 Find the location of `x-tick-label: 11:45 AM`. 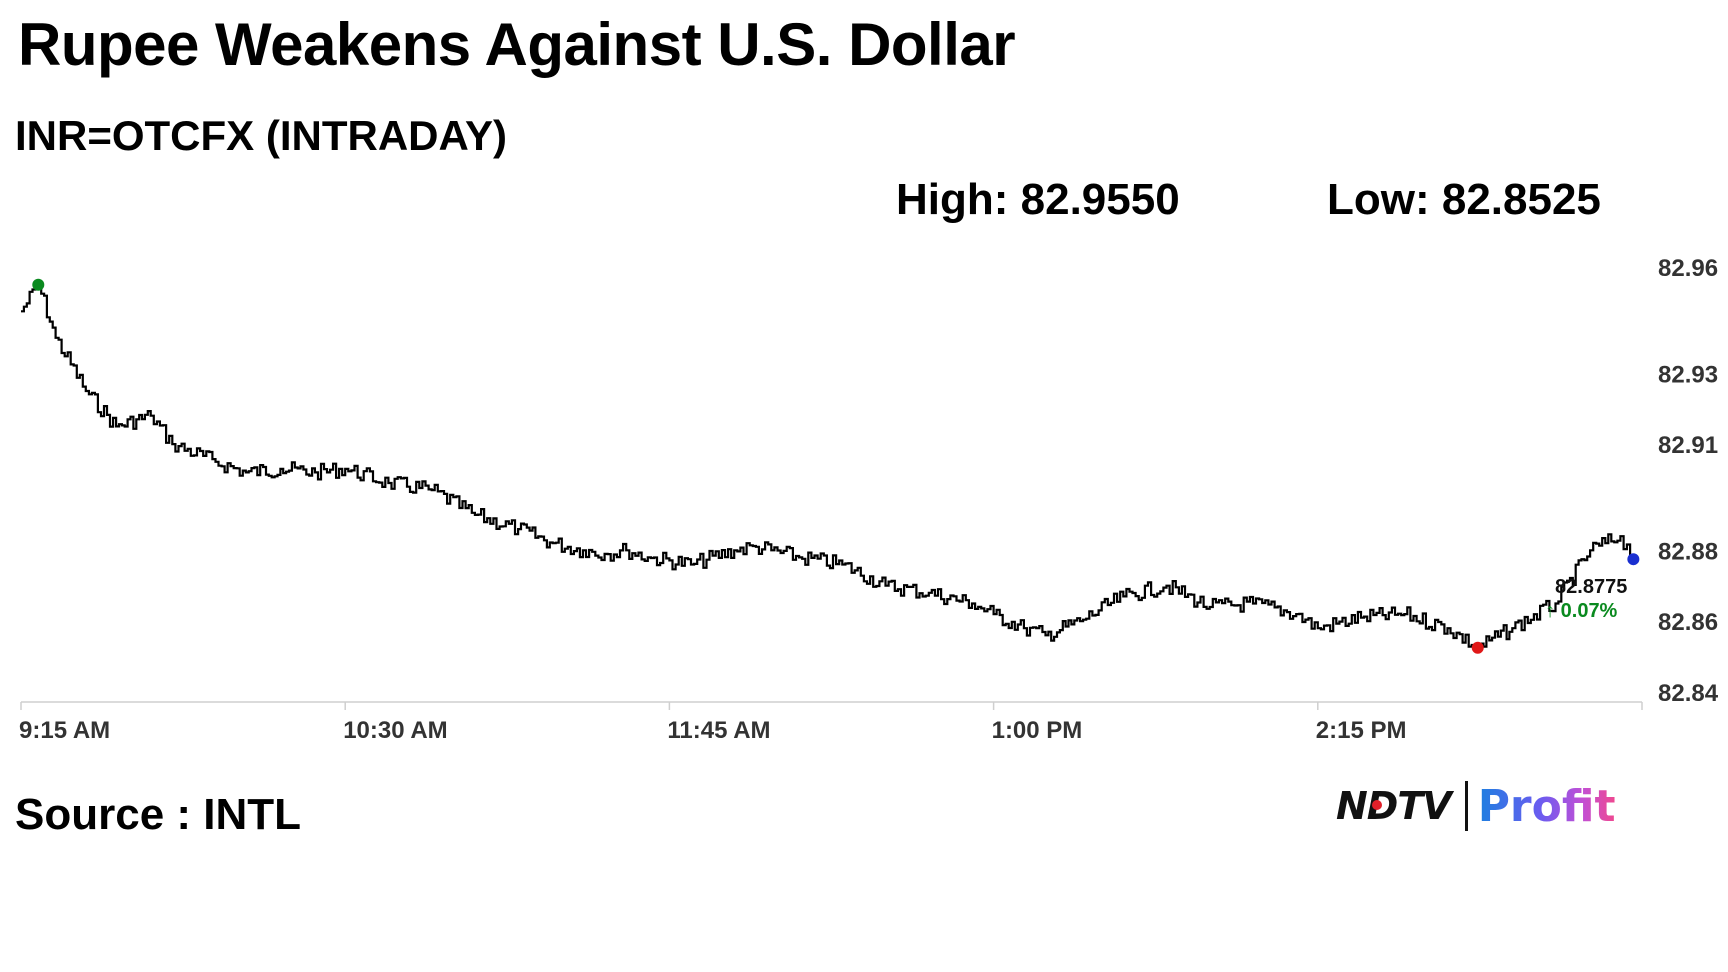

x-tick-label: 11:45 AM is located at coordinates (718, 730).